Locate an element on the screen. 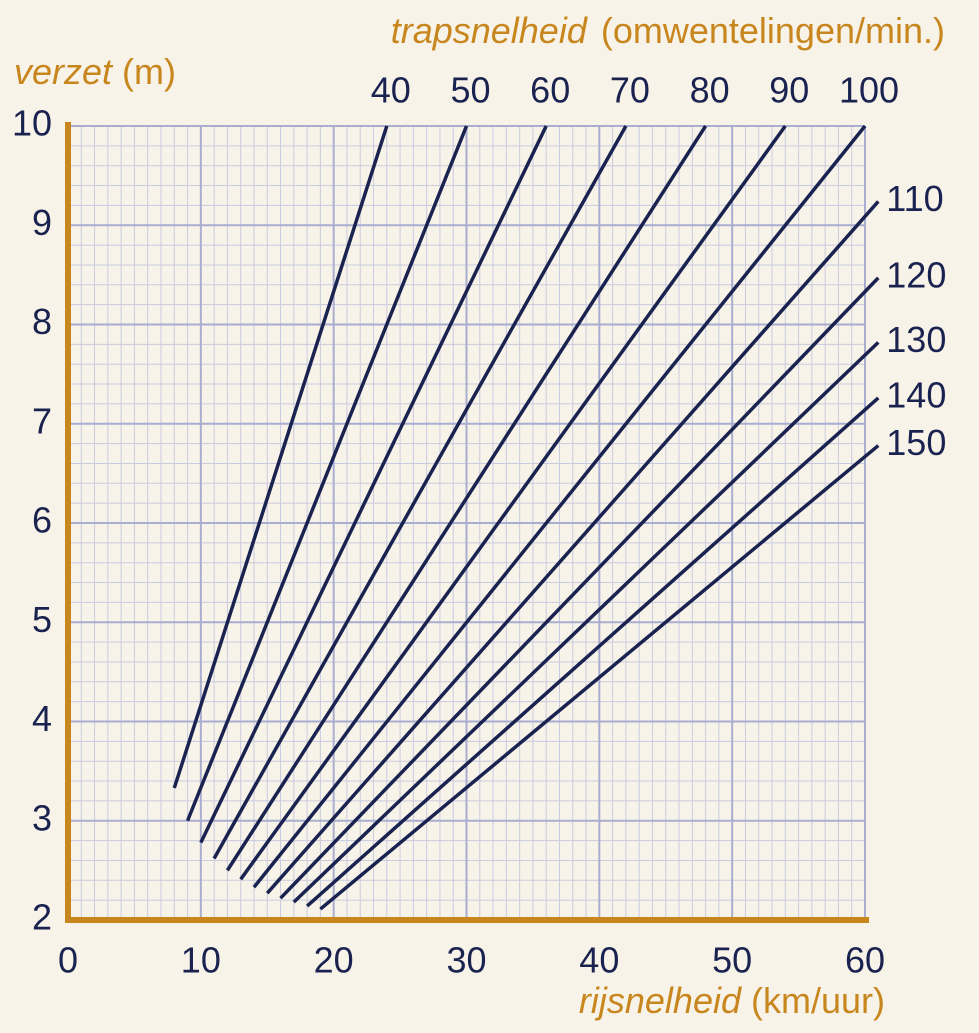 The width and height of the screenshot is (979, 1033). y-axis-label: verzet (m) is located at coordinates (95, 71).